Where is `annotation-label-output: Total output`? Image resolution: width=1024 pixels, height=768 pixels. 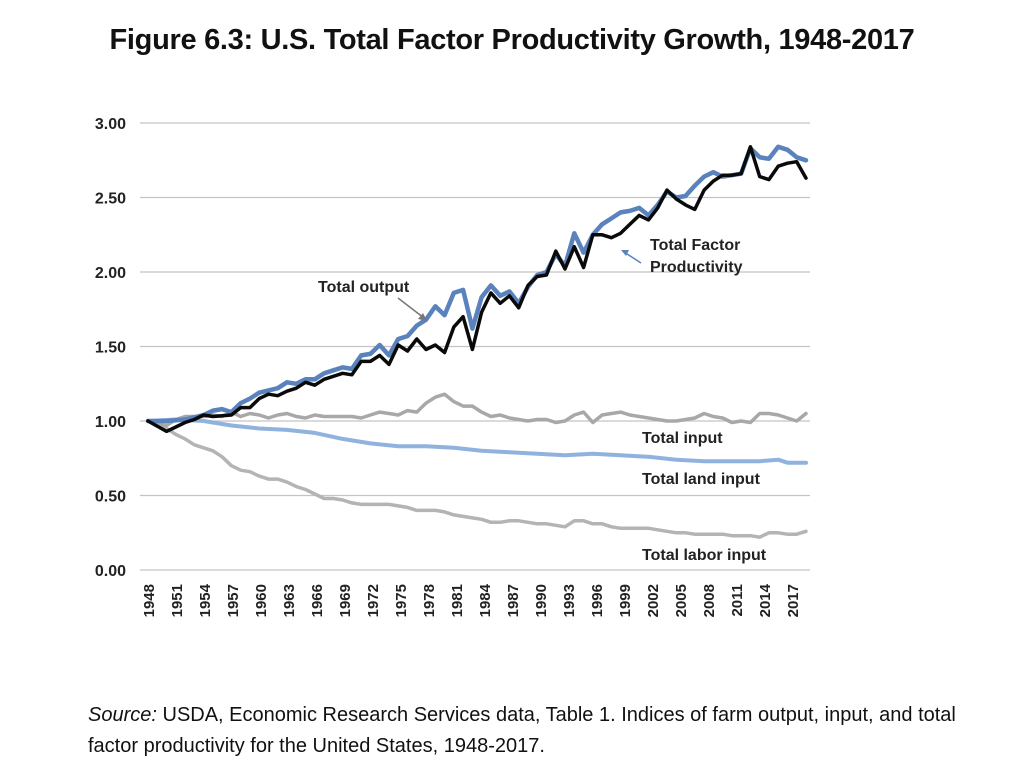 annotation-label-output: Total output is located at coordinates (364, 287).